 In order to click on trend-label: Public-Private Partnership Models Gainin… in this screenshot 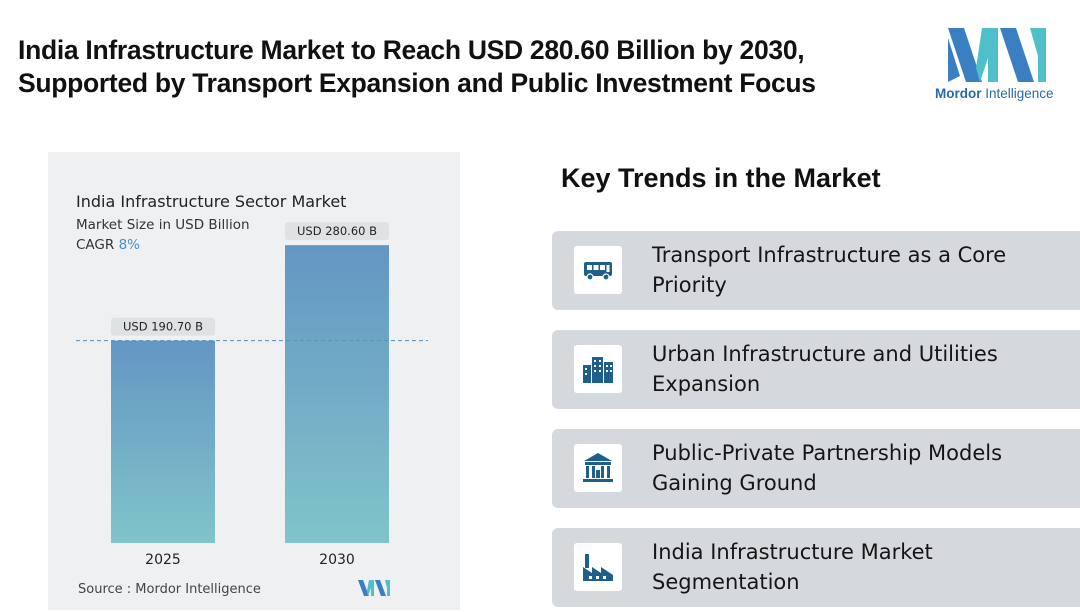, I will do `click(827, 468)`.